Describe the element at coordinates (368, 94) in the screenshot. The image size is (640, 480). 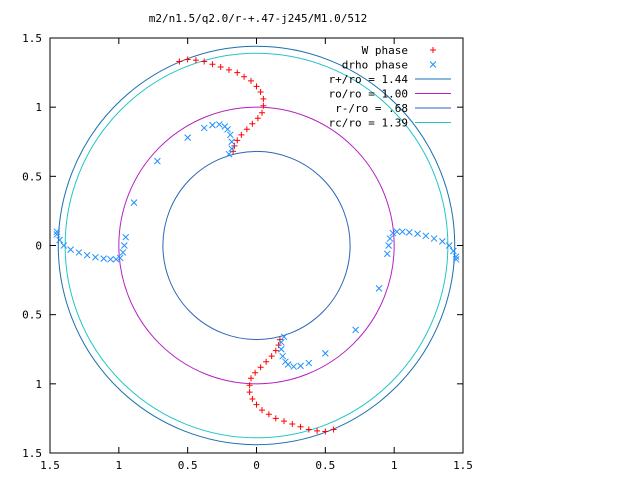
I see `legend-label: ro/ro = 1.00` at that location.